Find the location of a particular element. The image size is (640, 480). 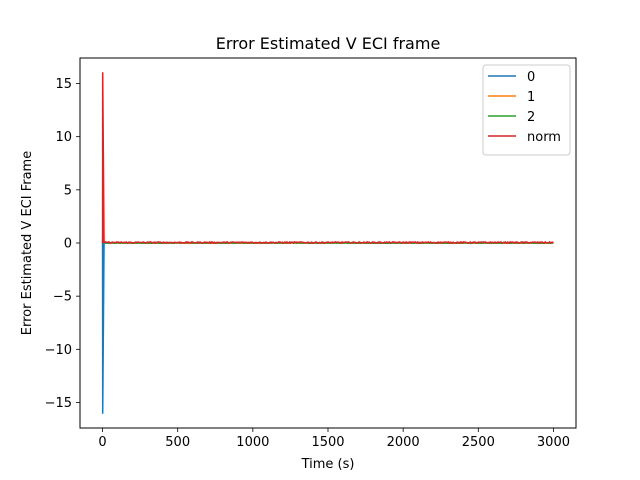

y-tick-label: 10 is located at coordinates (63, 137).